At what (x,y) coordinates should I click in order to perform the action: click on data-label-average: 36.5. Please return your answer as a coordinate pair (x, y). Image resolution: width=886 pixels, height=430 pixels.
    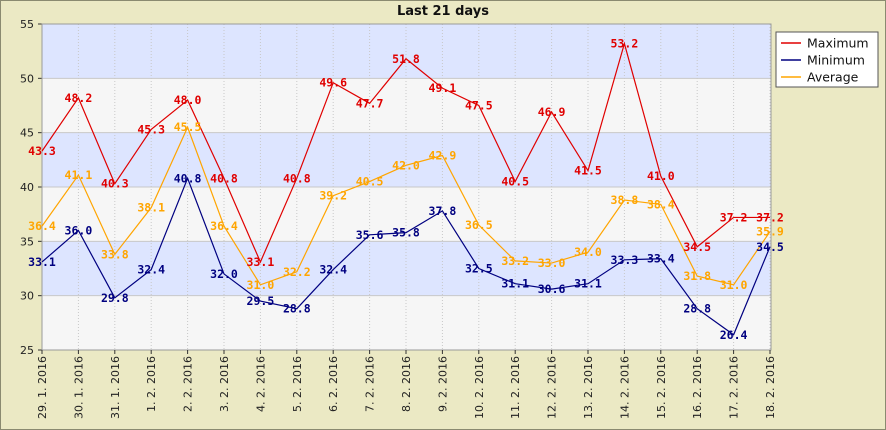
    Looking at the image, I should click on (479, 225).